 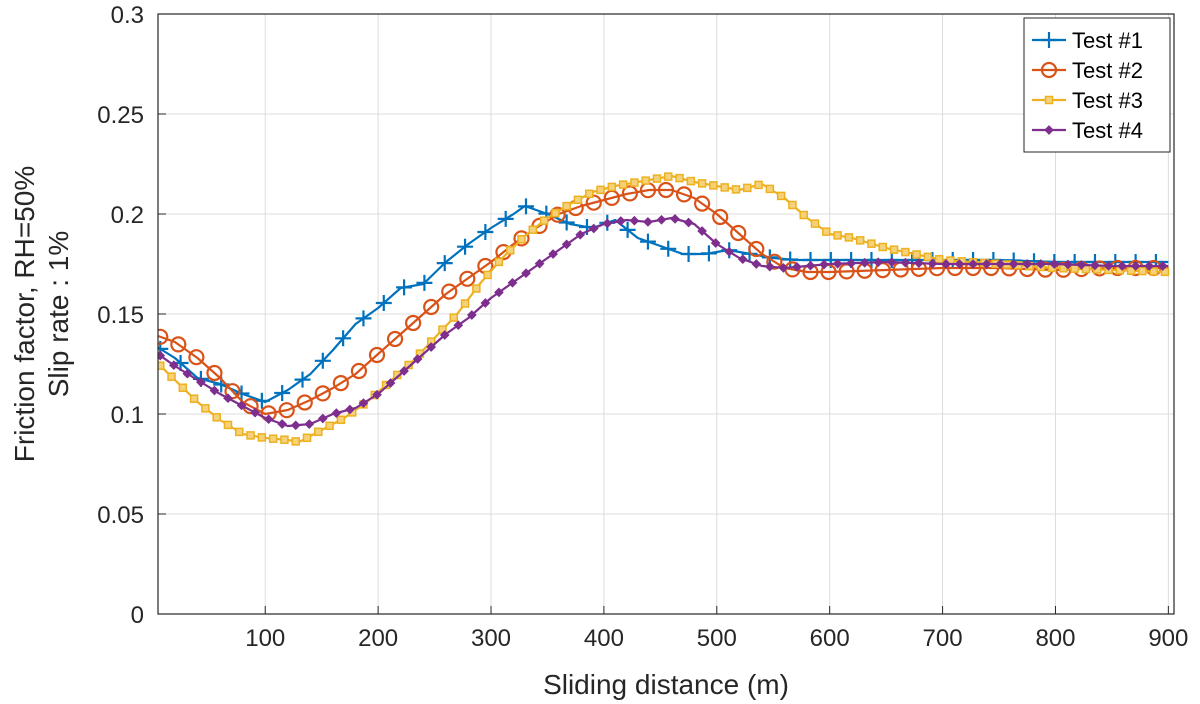 What do you see at coordinates (1107, 130) in the screenshot?
I see `legend-label: Test #4` at bounding box center [1107, 130].